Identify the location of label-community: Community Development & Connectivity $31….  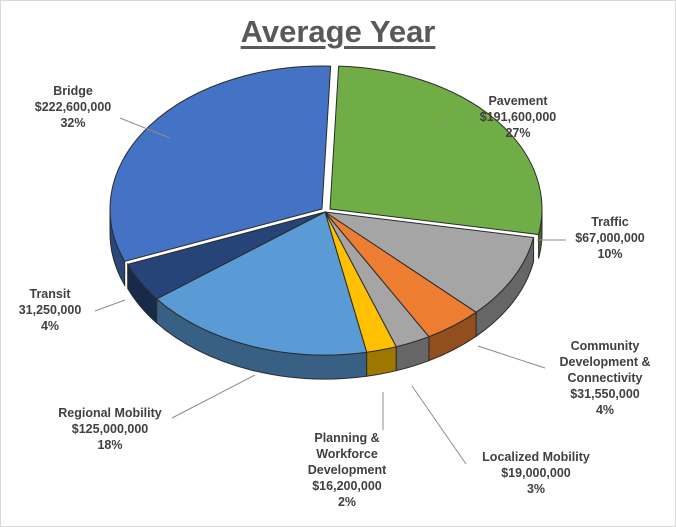
(605, 378).